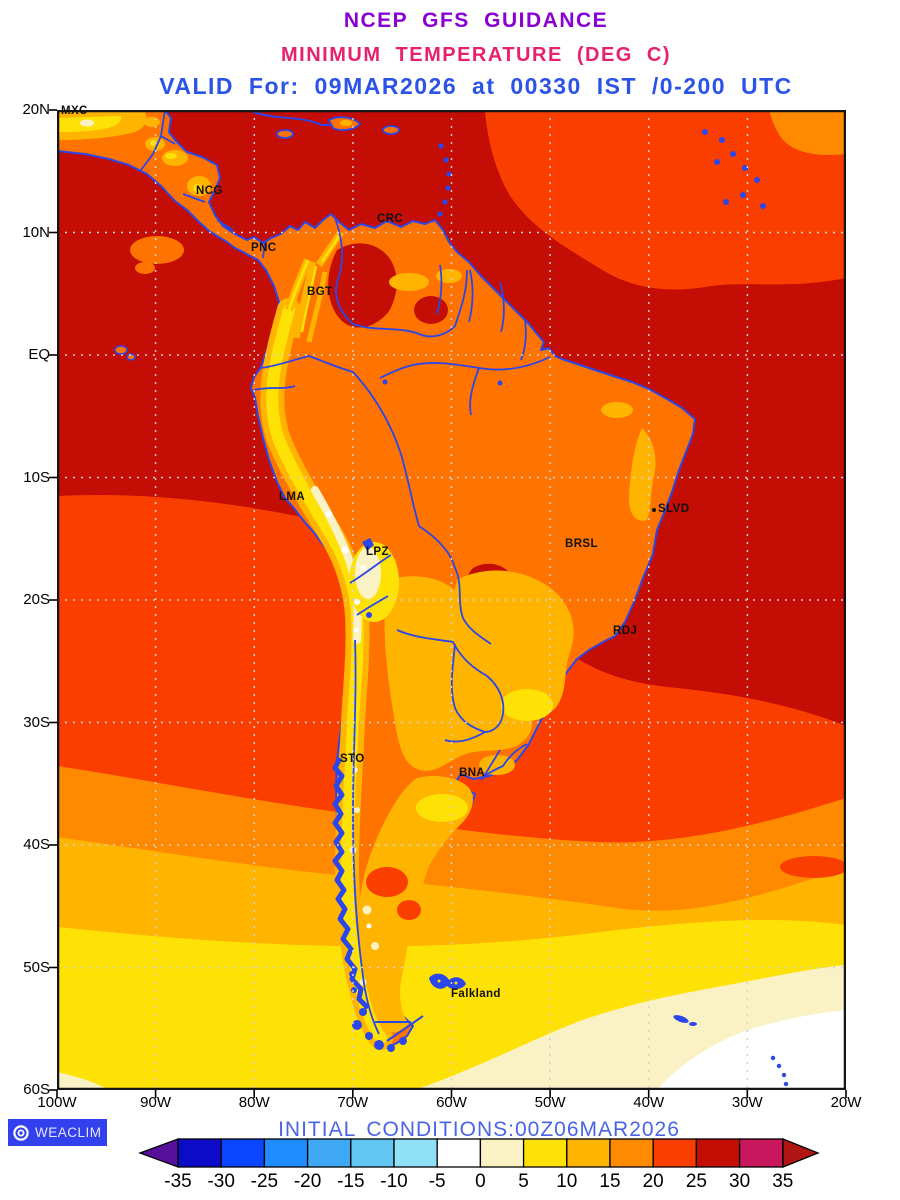  Describe the element at coordinates (747, 1102) in the screenshot. I see `lon-tick-30w: 30W` at that location.